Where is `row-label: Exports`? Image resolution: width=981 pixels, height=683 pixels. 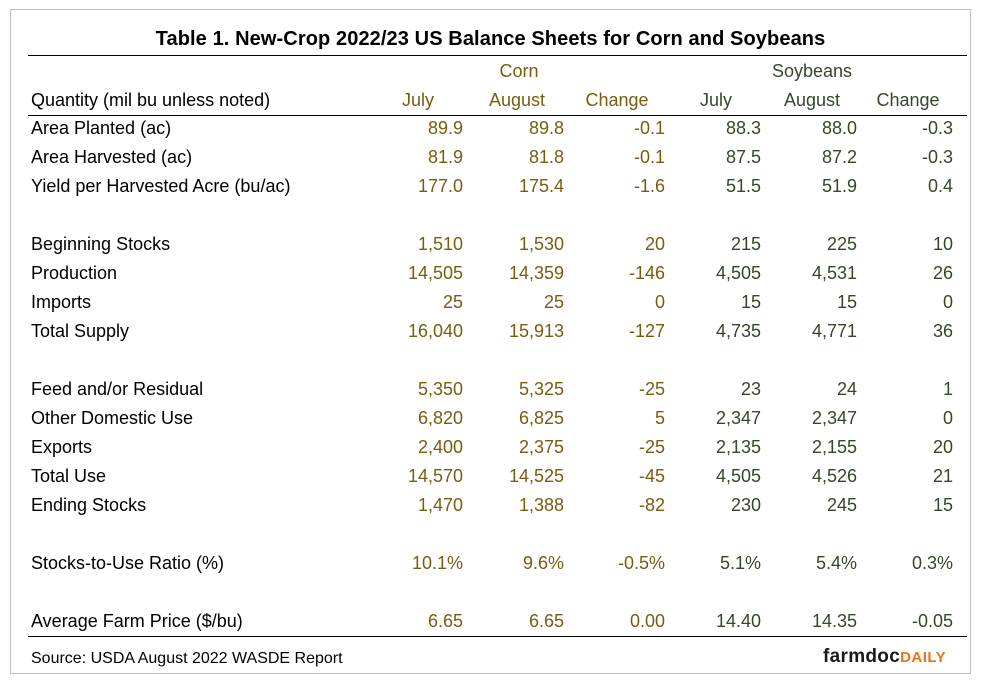 row-label: Exports is located at coordinates (62, 447).